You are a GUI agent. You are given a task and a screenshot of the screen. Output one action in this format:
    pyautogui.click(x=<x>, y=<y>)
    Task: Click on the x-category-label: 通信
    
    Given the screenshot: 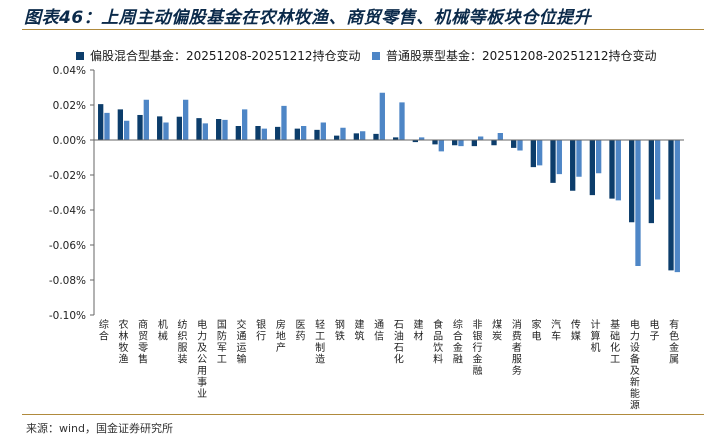 What is the action you would take?
    pyautogui.click(x=379, y=331)
    